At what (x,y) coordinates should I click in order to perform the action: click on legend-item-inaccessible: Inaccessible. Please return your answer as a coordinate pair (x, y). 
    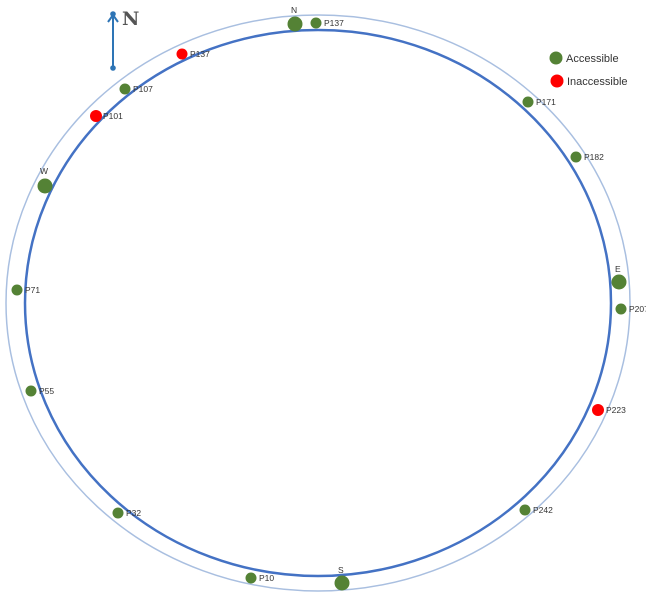
    Looking at the image, I should click on (589, 81).